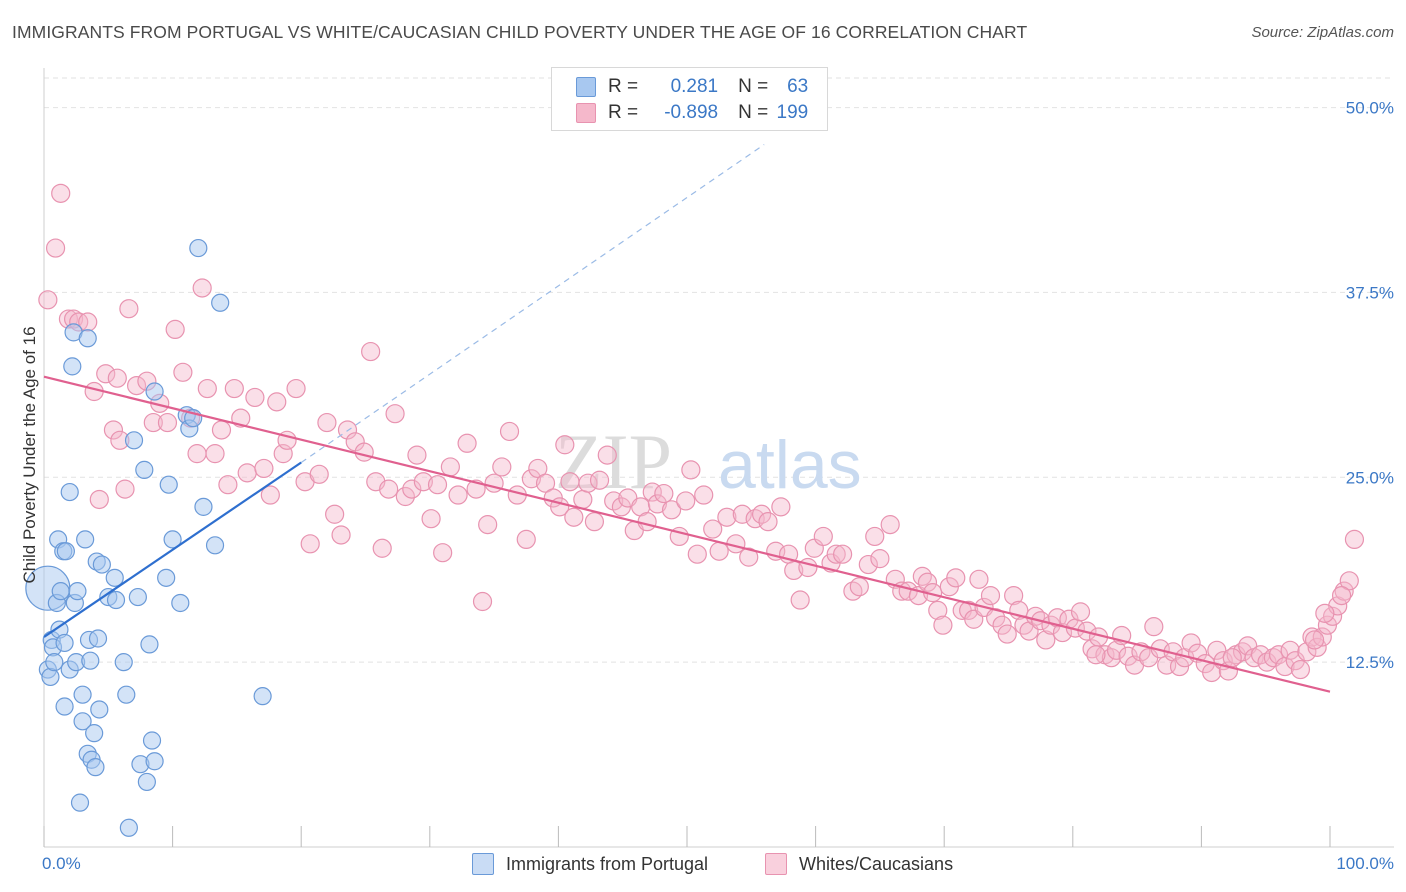 This screenshot has height=892, width=1406. I want to click on bottom-legend-label: Whites/Caucasians, so click(876, 863).